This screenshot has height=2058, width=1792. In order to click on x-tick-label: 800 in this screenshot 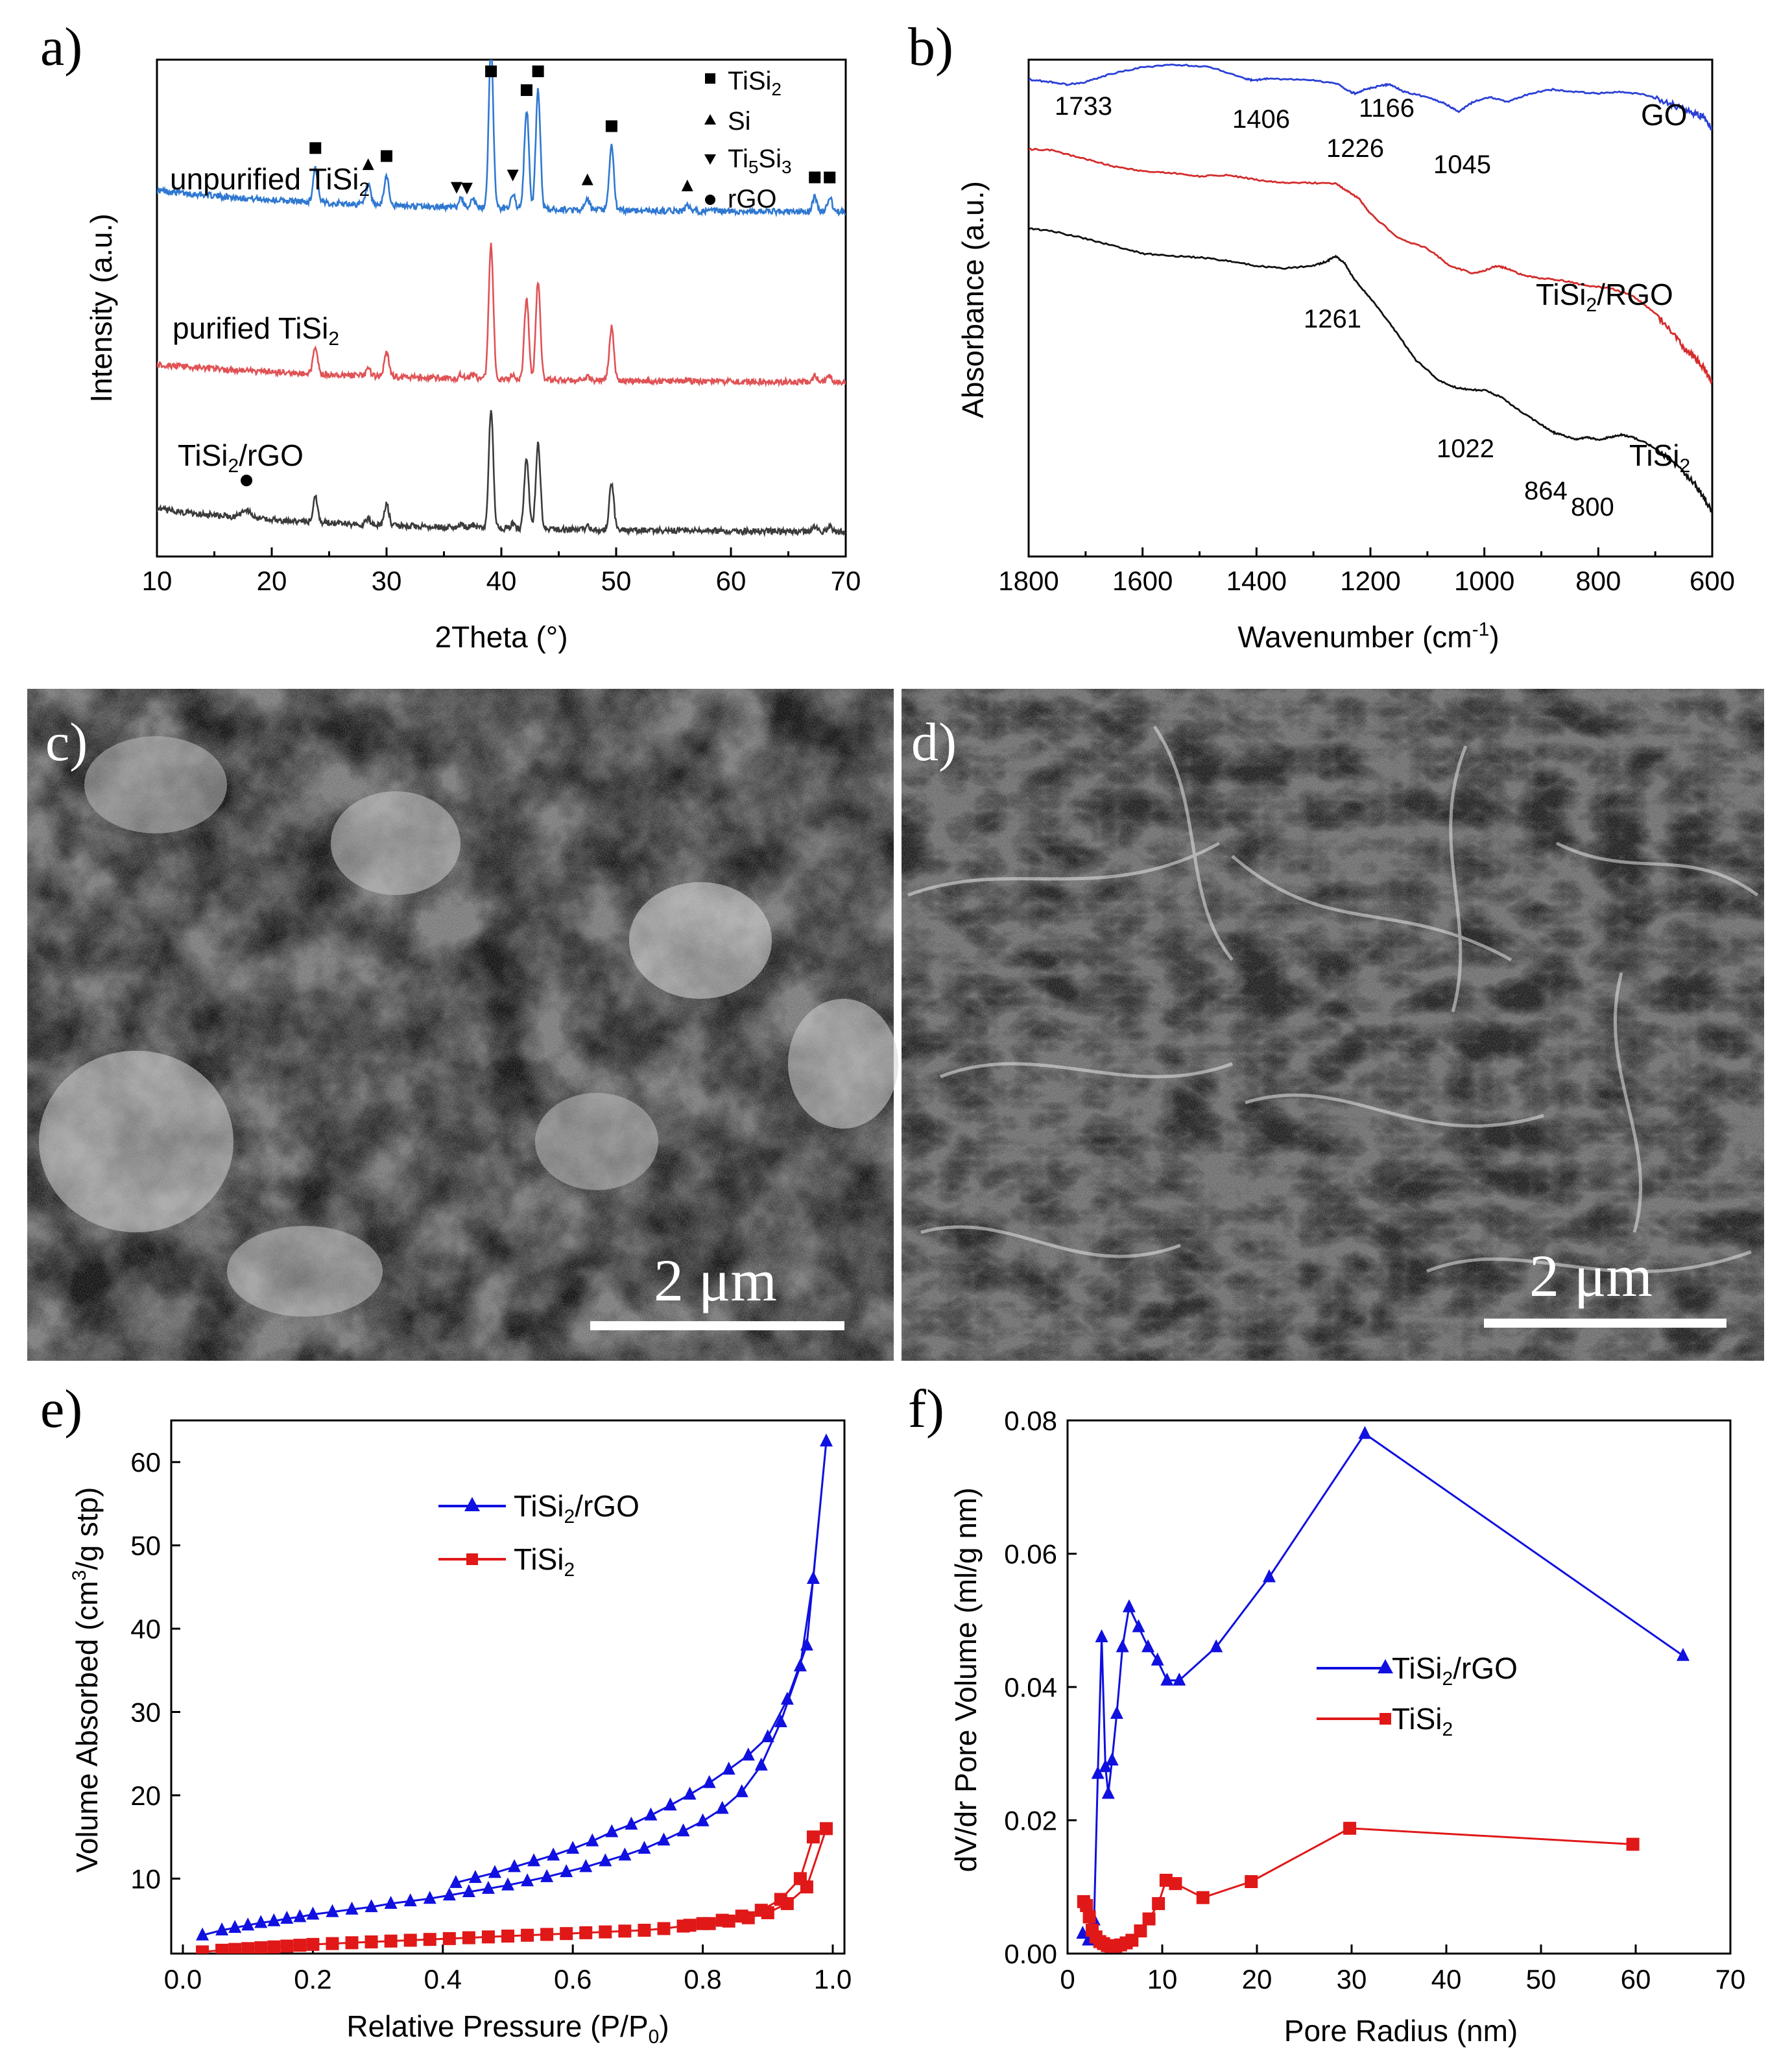, I will do `click(1598, 581)`.